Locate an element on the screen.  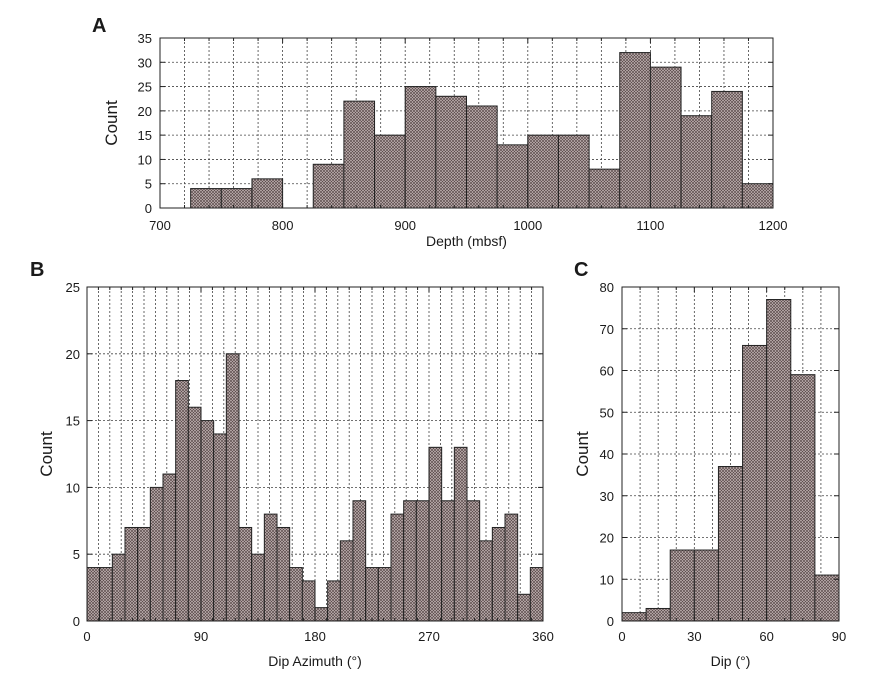
y-tick-label: 70 is located at coordinates (607, 329).